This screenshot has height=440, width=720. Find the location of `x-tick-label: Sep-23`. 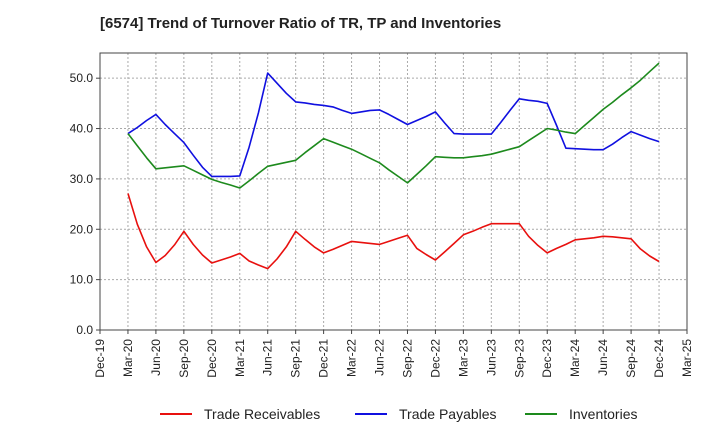

x-tick-label: Sep-23 is located at coordinates (519, 358).